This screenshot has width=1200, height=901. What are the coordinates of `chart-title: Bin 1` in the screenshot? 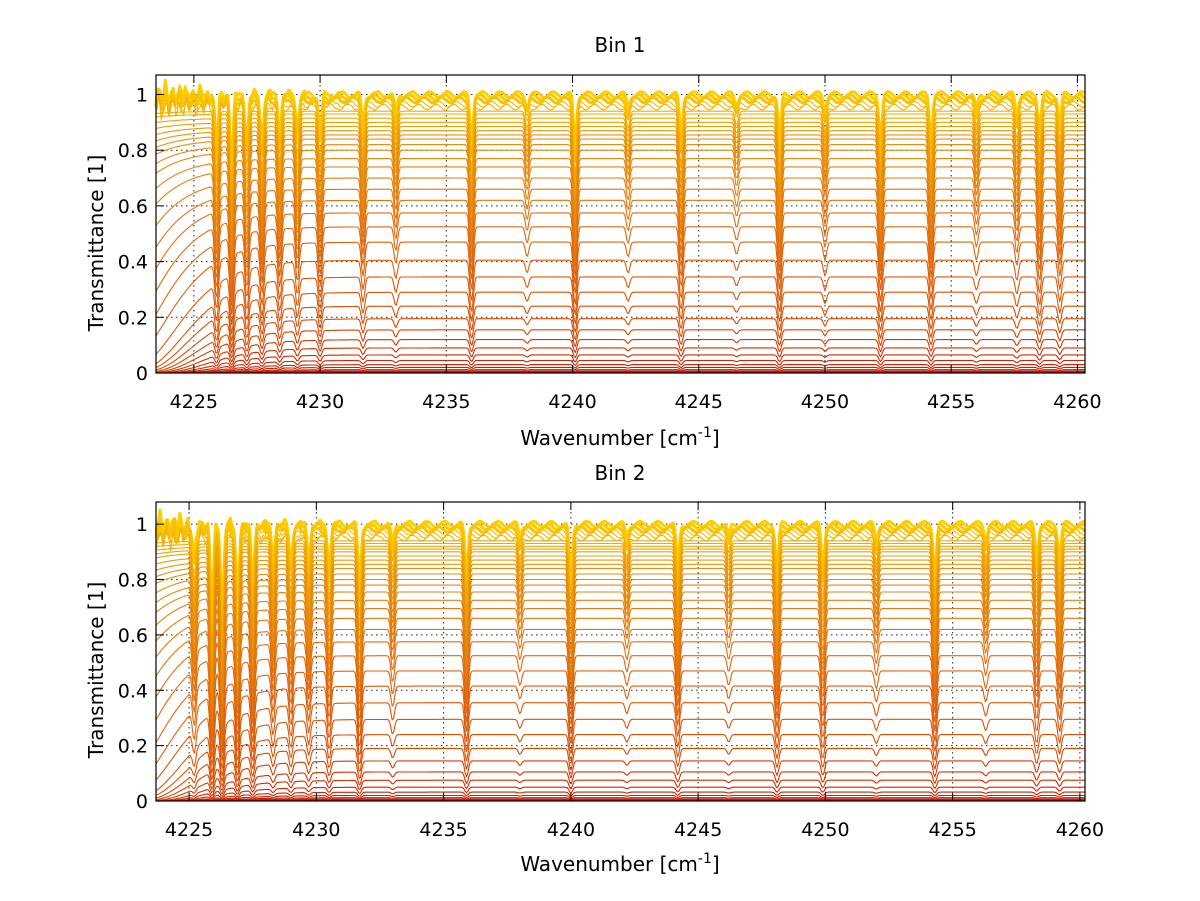 It's located at (619, 45).